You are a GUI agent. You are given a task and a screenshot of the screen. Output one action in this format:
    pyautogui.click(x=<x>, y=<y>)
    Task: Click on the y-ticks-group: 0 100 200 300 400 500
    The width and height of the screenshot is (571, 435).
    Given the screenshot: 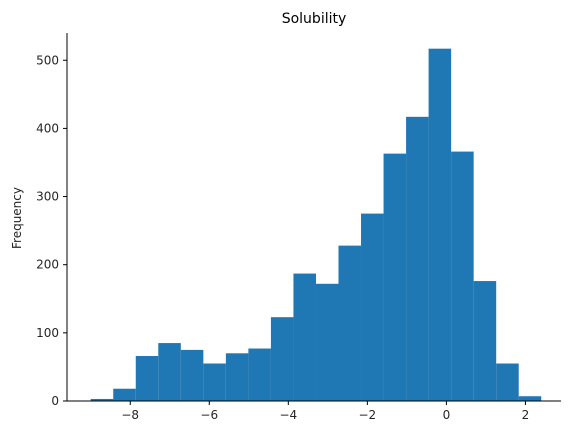 What is the action you would take?
    pyautogui.click(x=51, y=230)
    